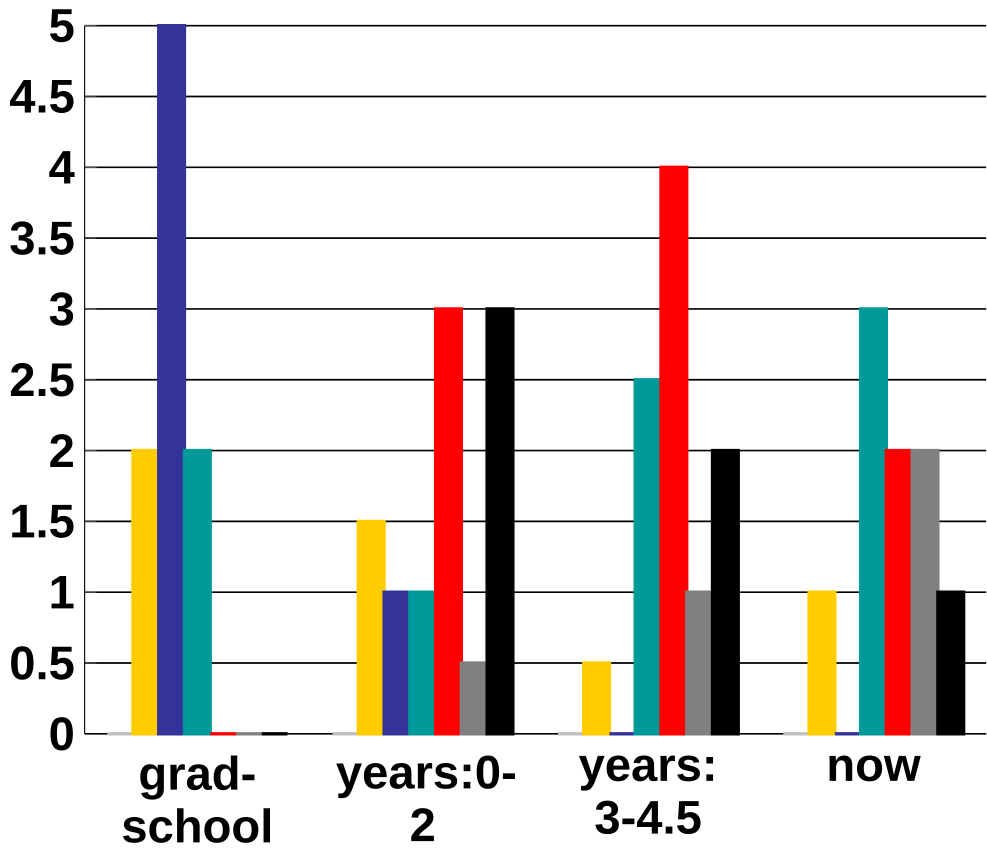 This screenshot has height=852, width=987. Describe the element at coordinates (62, 167) in the screenshot. I see `y-tick-label: 4` at that location.